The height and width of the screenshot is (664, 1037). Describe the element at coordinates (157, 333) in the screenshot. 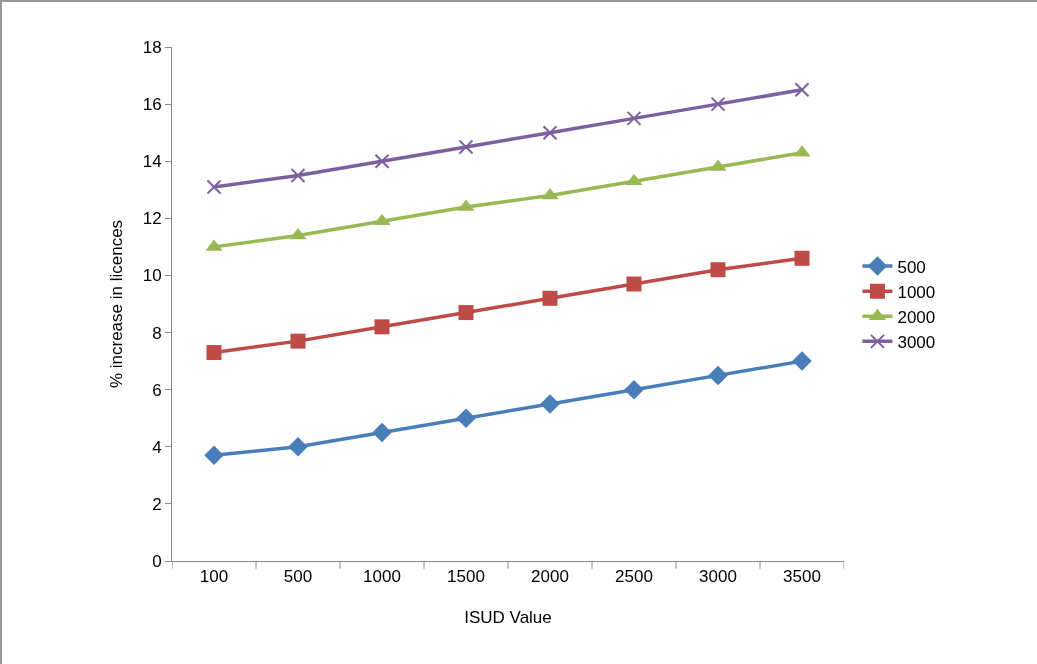

I see `y-tick-label: 8` at that location.